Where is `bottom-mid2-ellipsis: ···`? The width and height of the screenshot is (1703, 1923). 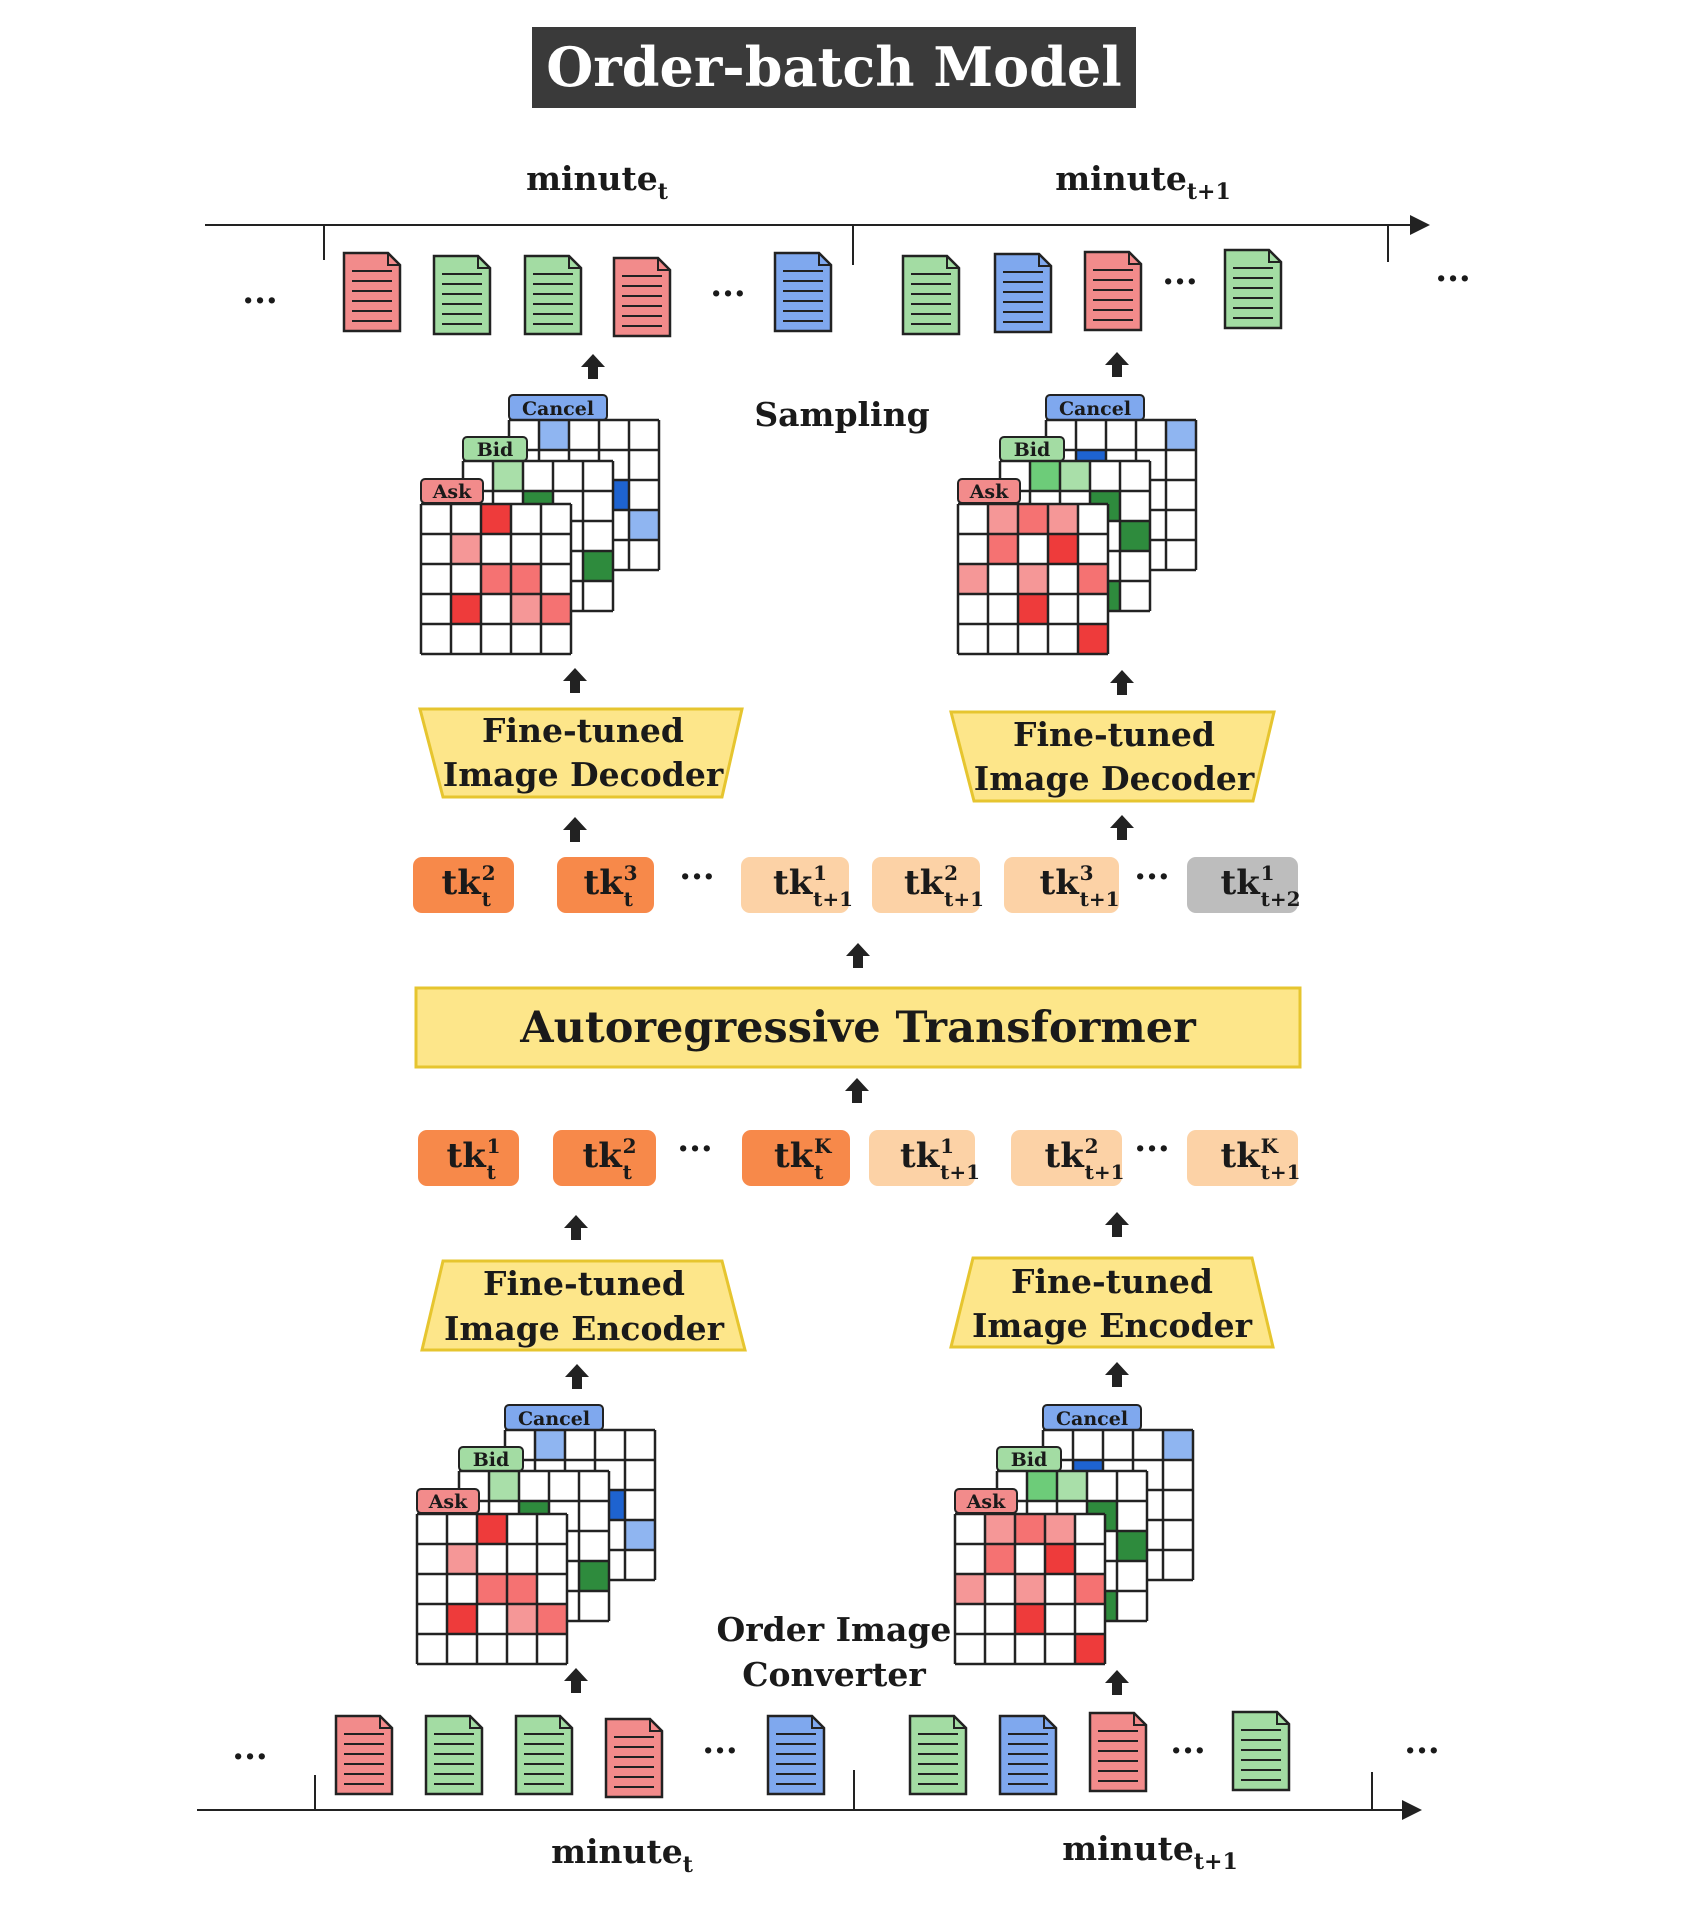 bottom-mid2-ellipsis: ··· is located at coordinates (1188, 1751).